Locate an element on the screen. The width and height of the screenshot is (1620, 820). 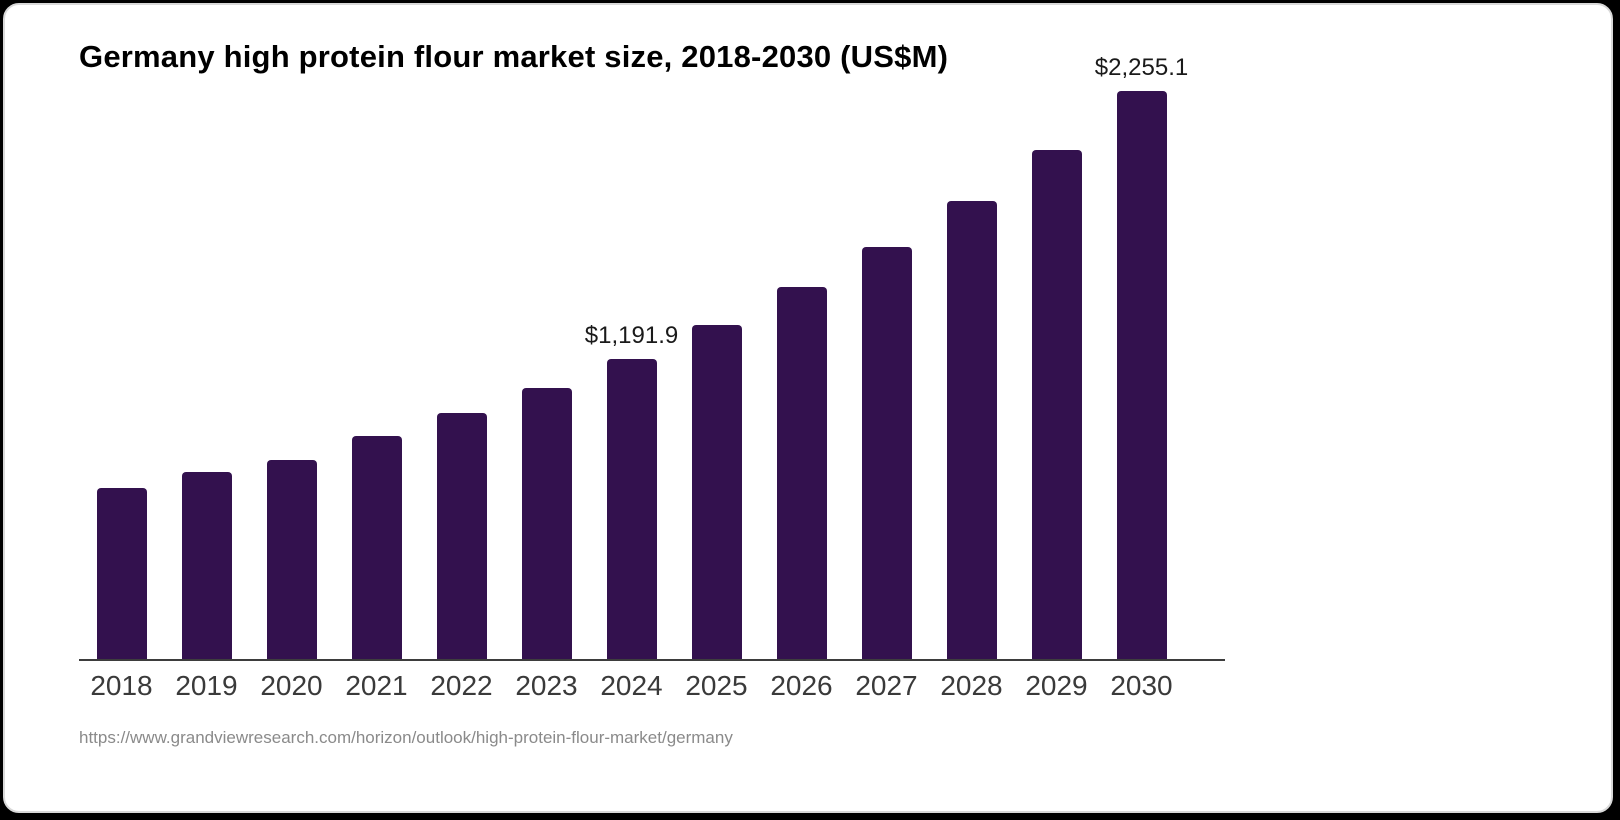
bar-column-2024: $1,191.9 is located at coordinates (631, 490).